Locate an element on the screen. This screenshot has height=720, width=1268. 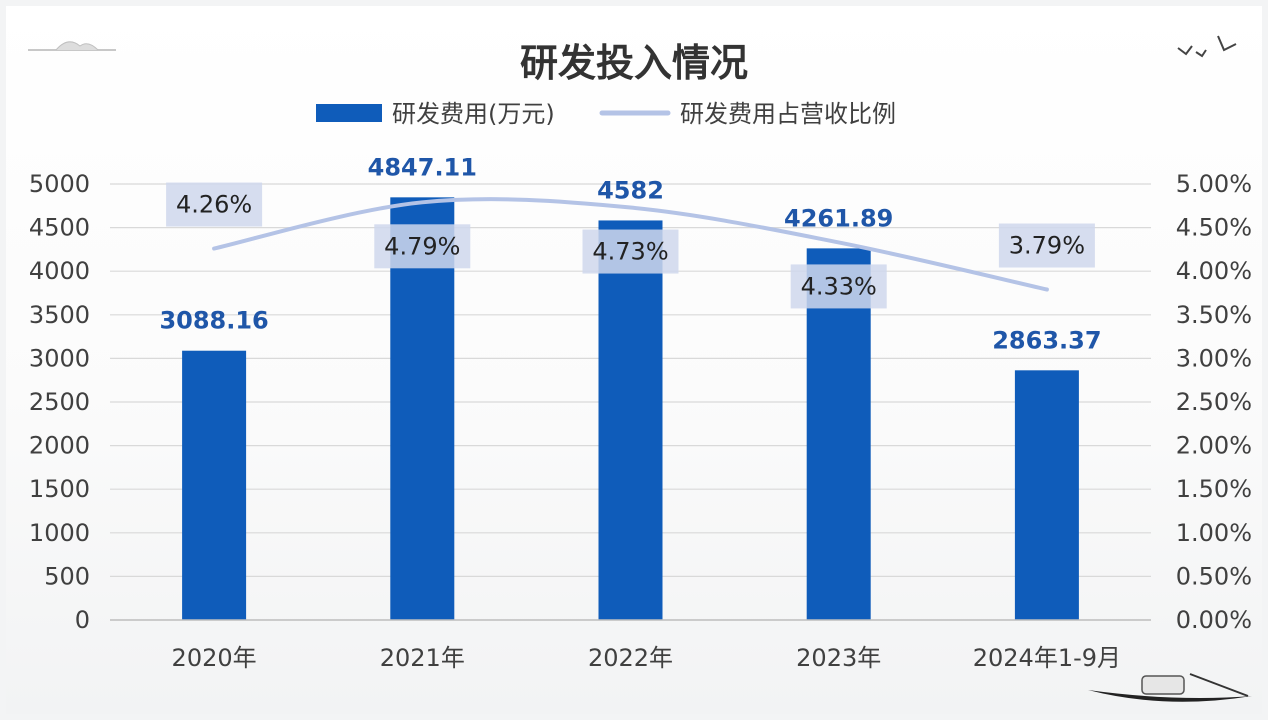
percent-value-label: 4.73% is located at coordinates (630, 252).